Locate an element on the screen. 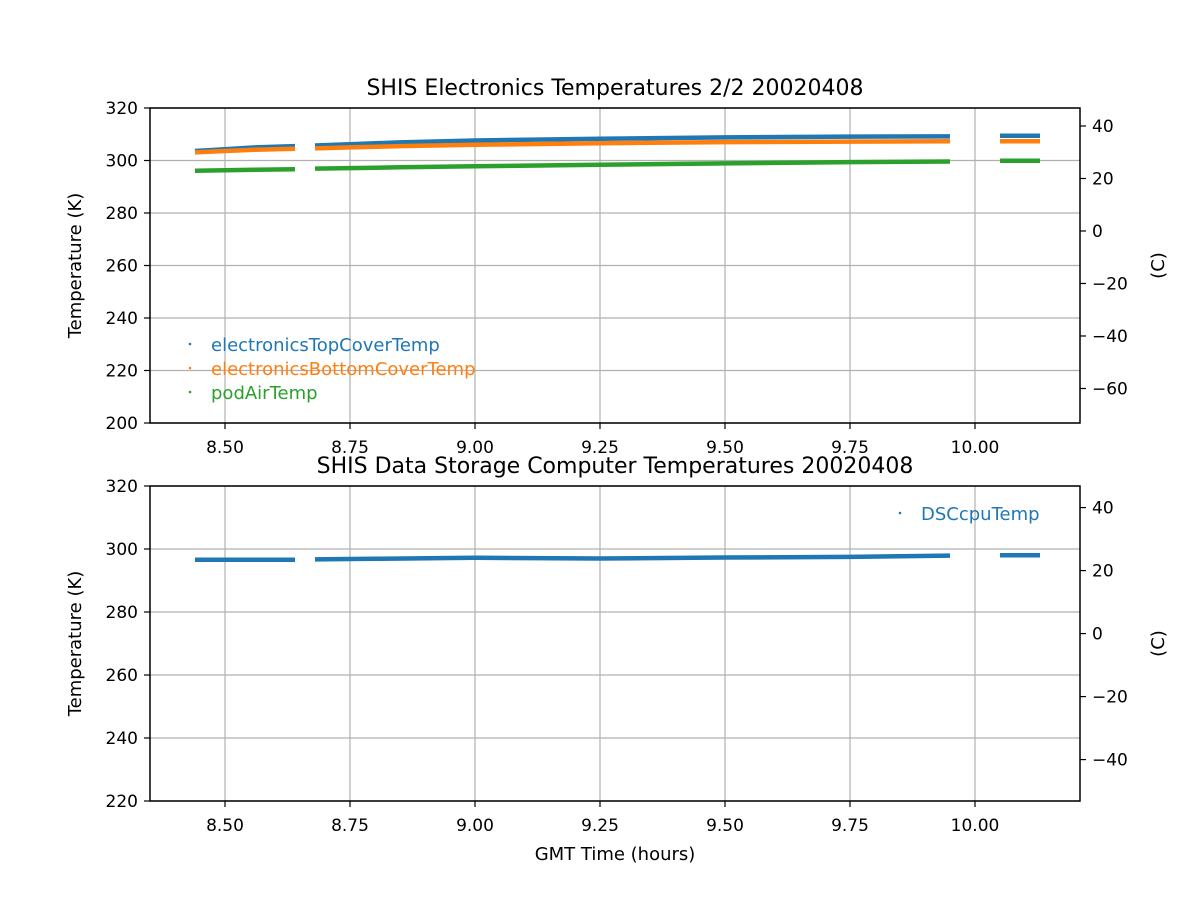  series-electronicsBottomCoverTemp is located at coordinates (617, 147).